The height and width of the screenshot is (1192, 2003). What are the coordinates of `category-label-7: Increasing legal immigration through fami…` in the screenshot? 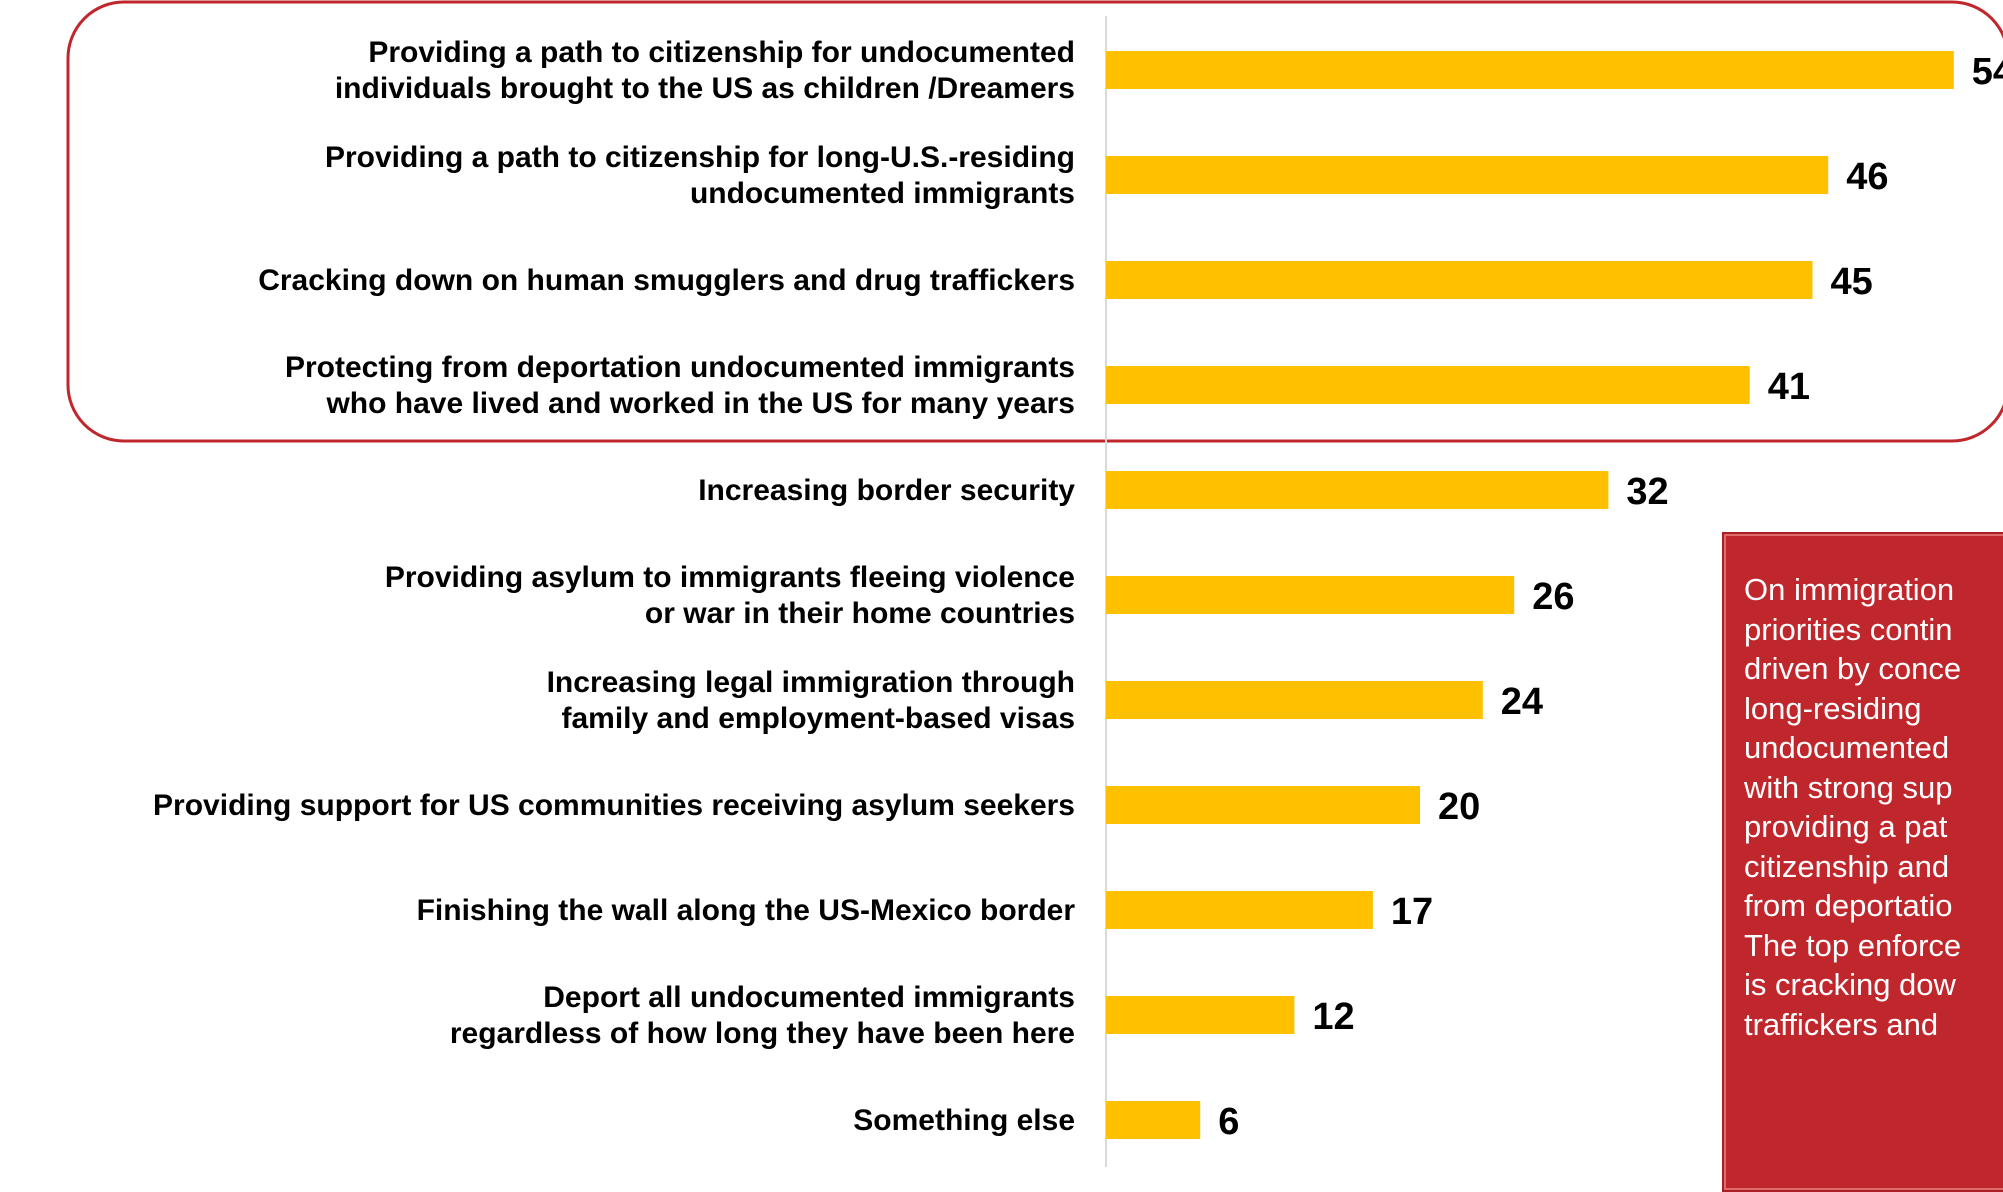 It's located at (811, 700).